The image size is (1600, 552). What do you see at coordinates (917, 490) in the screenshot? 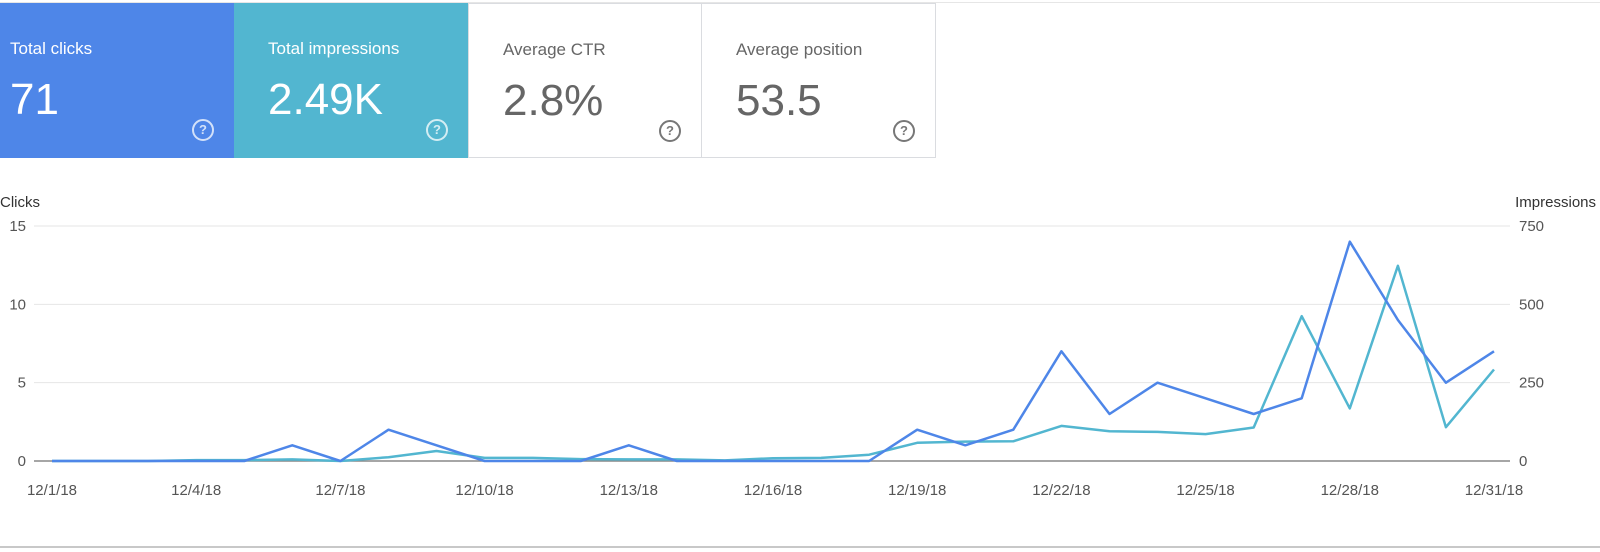
I see `x-tick-label: 12/19/18` at bounding box center [917, 490].